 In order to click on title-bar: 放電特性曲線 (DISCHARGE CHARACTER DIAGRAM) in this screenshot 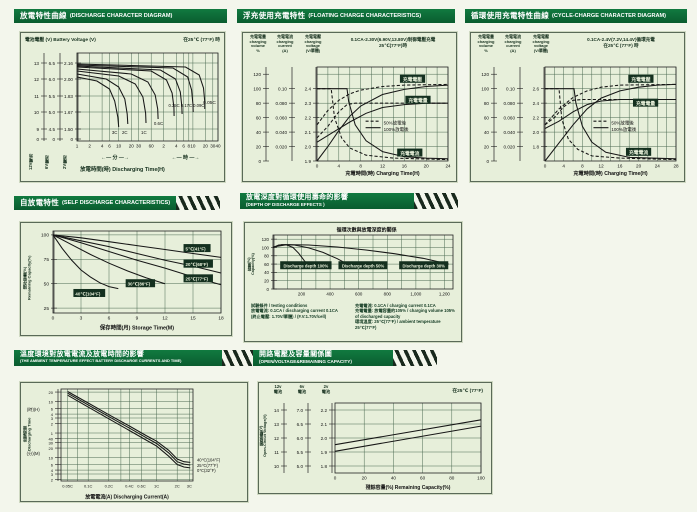, I will do `click(120, 16)`.